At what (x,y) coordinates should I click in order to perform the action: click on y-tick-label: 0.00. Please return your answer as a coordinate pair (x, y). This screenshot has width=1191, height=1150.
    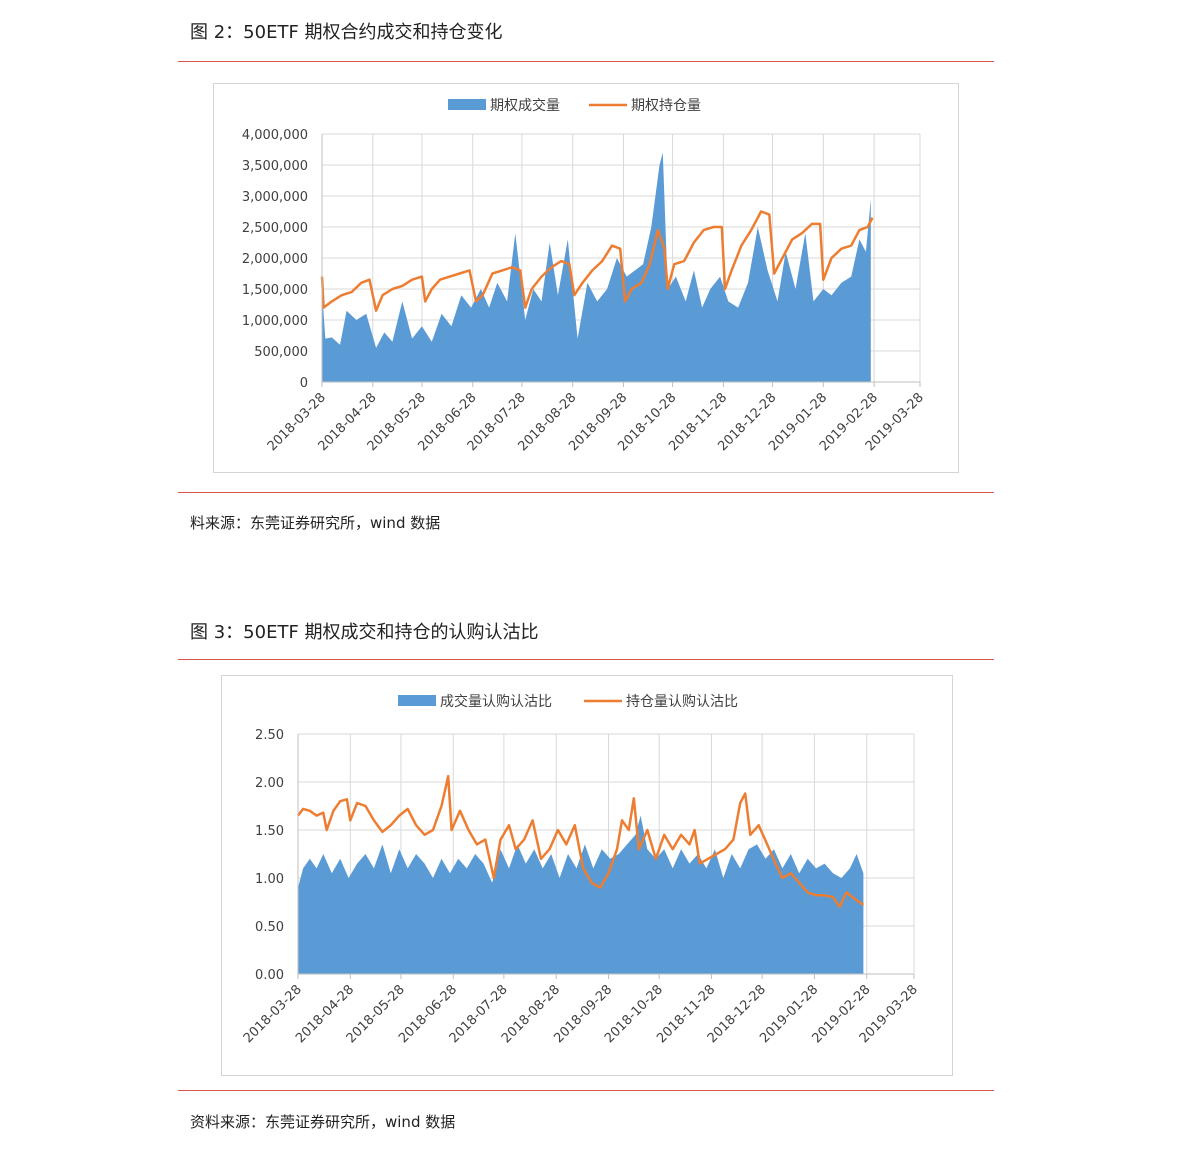
    Looking at the image, I should click on (269, 975).